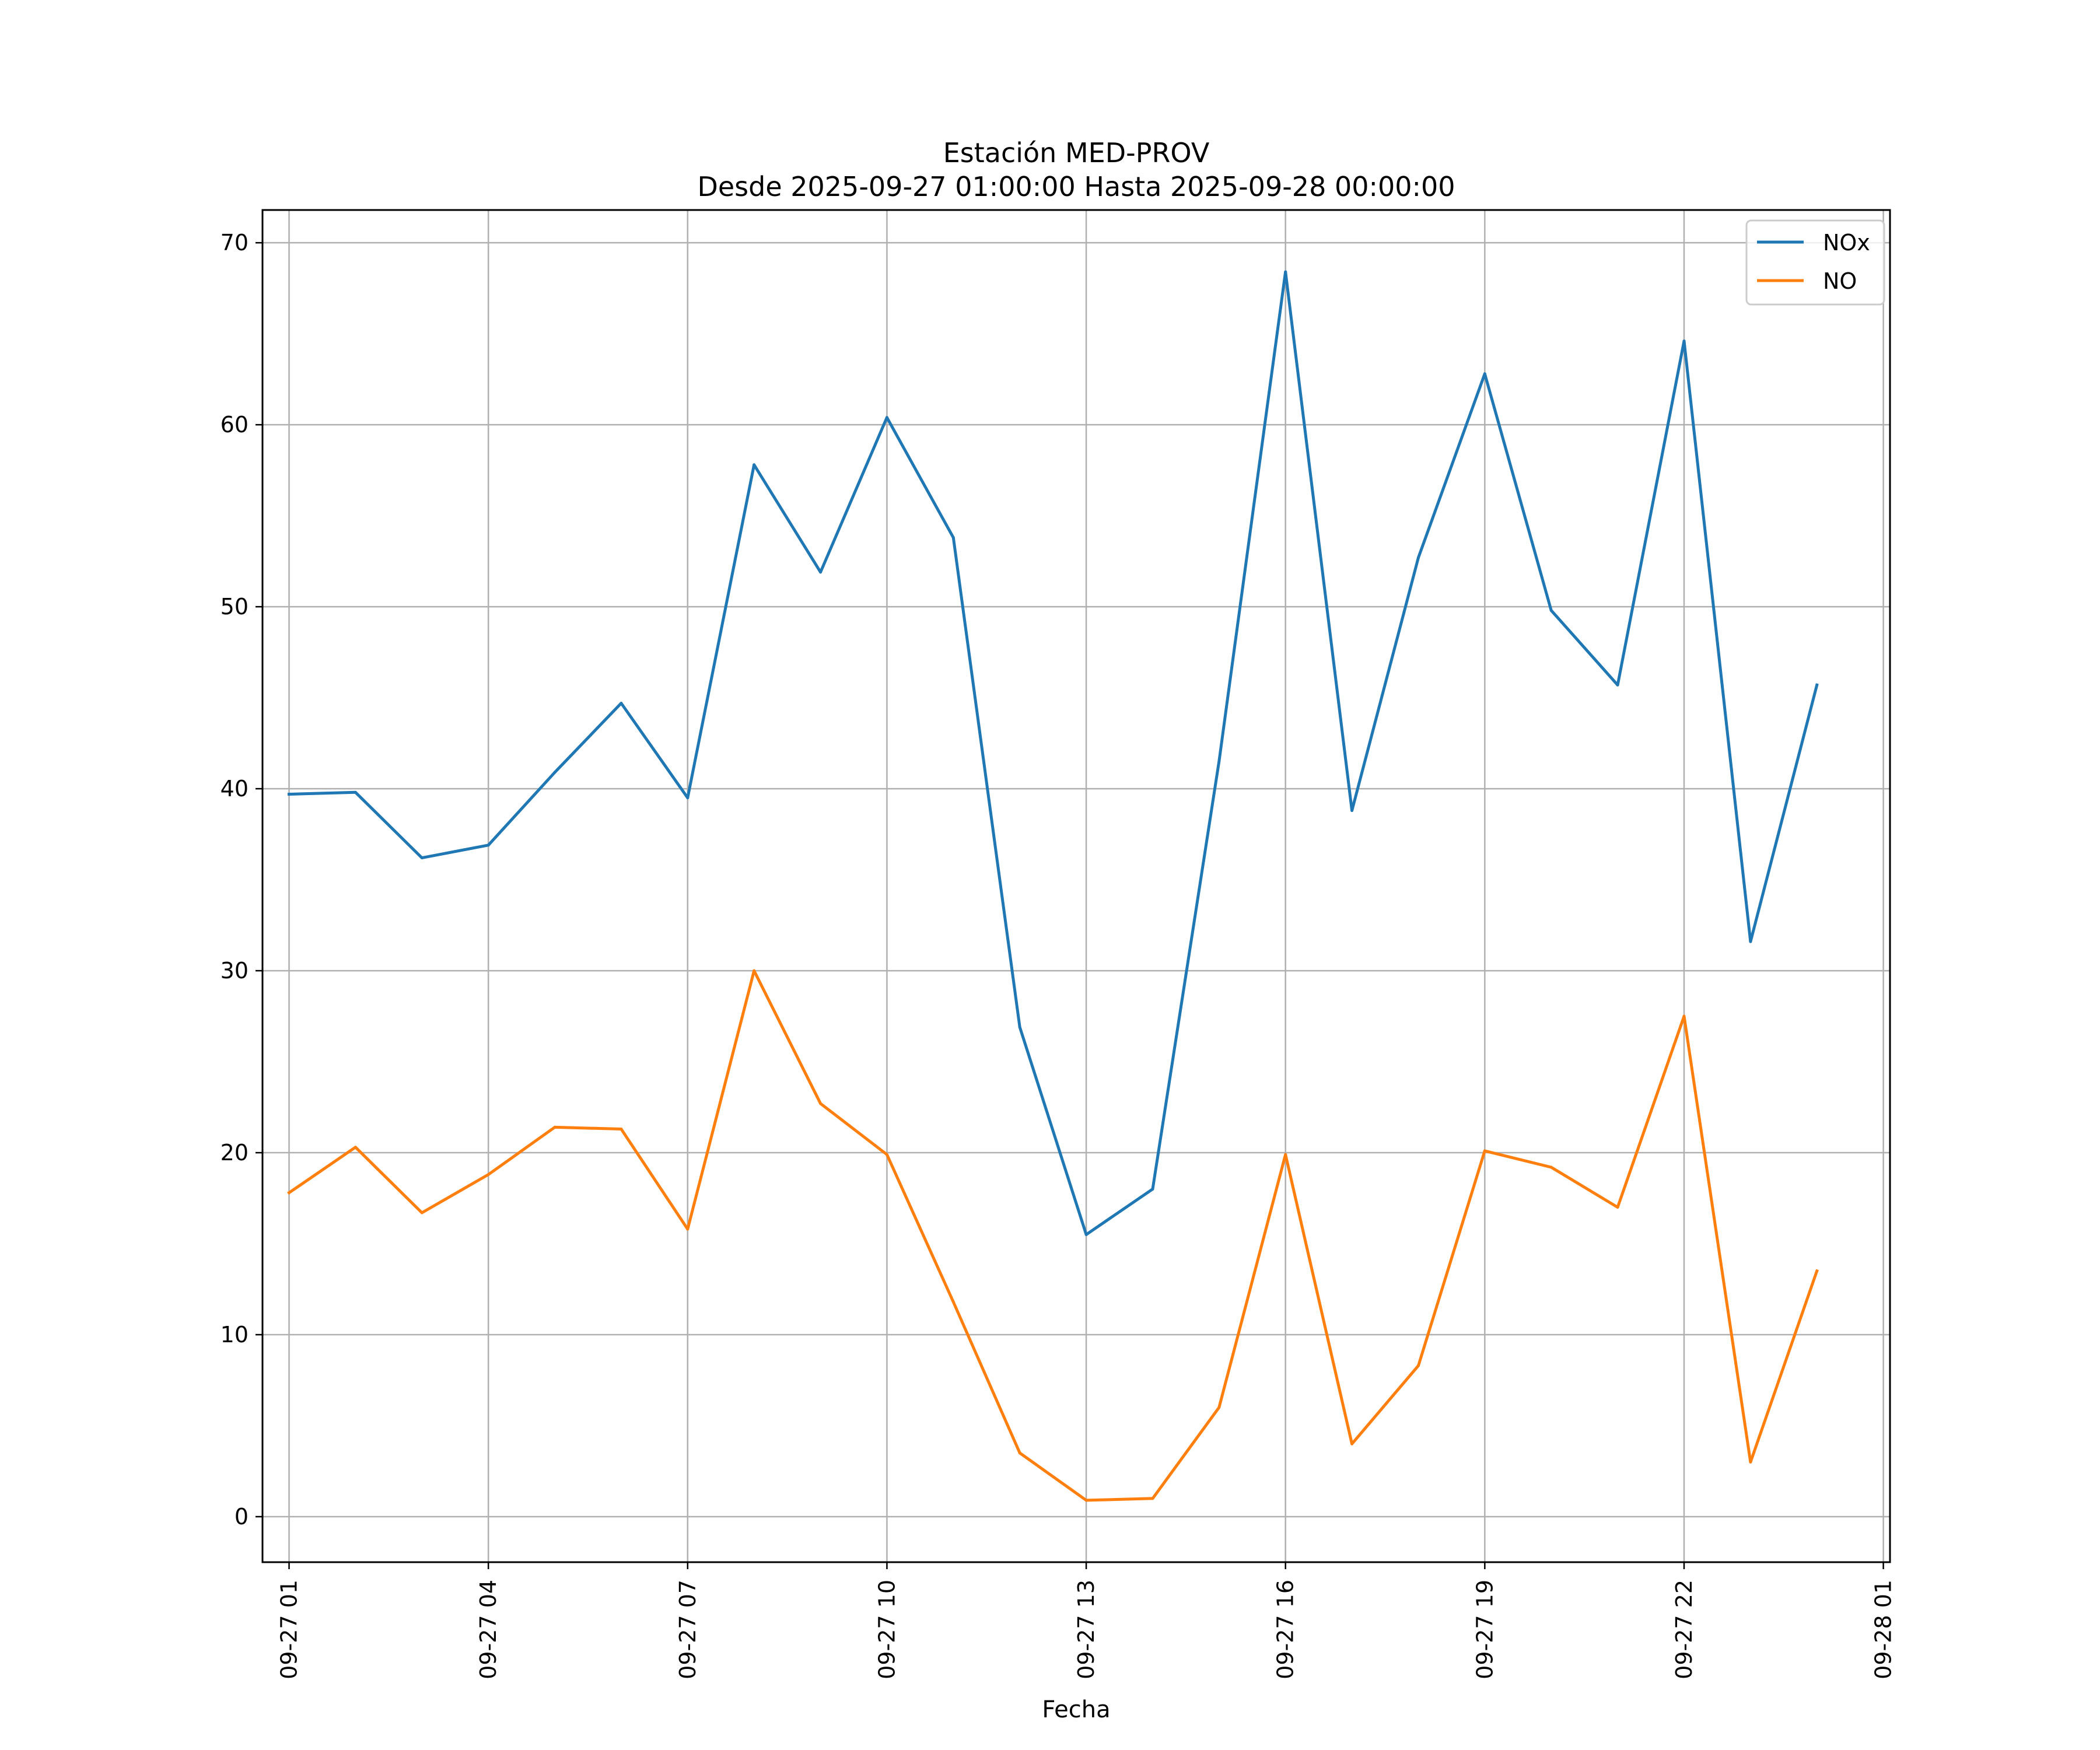  Describe the element at coordinates (688, 1629) in the screenshot. I see `x-tick-label: 09-27 07` at that location.